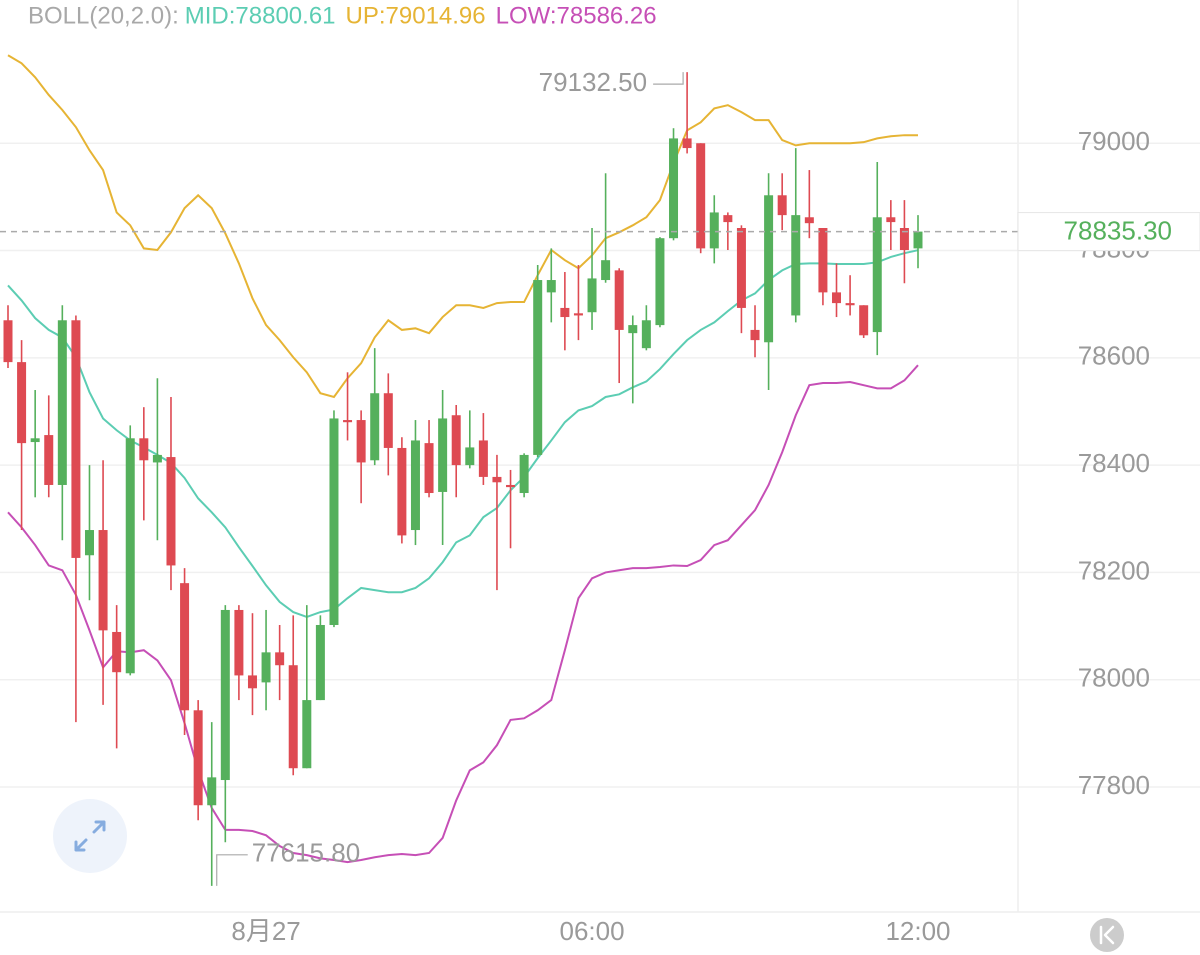 The image size is (1200, 955). I want to click on y-tick-label: 78600, so click(1114, 356).